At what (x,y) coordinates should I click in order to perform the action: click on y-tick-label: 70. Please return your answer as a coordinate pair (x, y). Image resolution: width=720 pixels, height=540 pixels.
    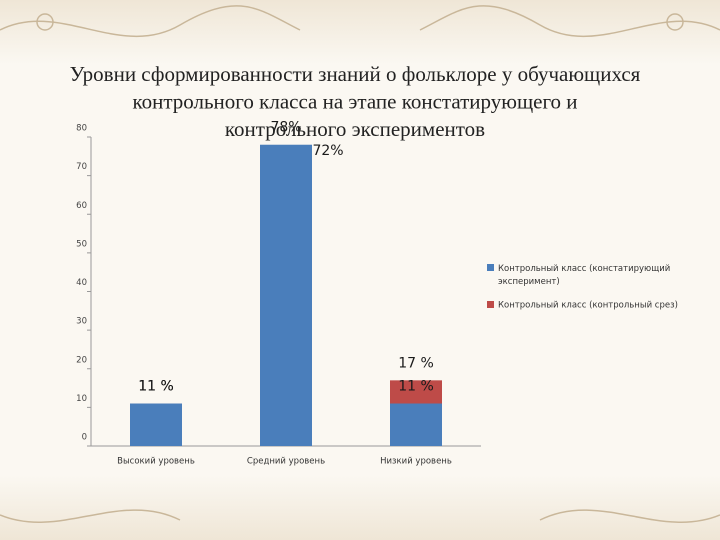
    Looking at the image, I should click on (81, 167).